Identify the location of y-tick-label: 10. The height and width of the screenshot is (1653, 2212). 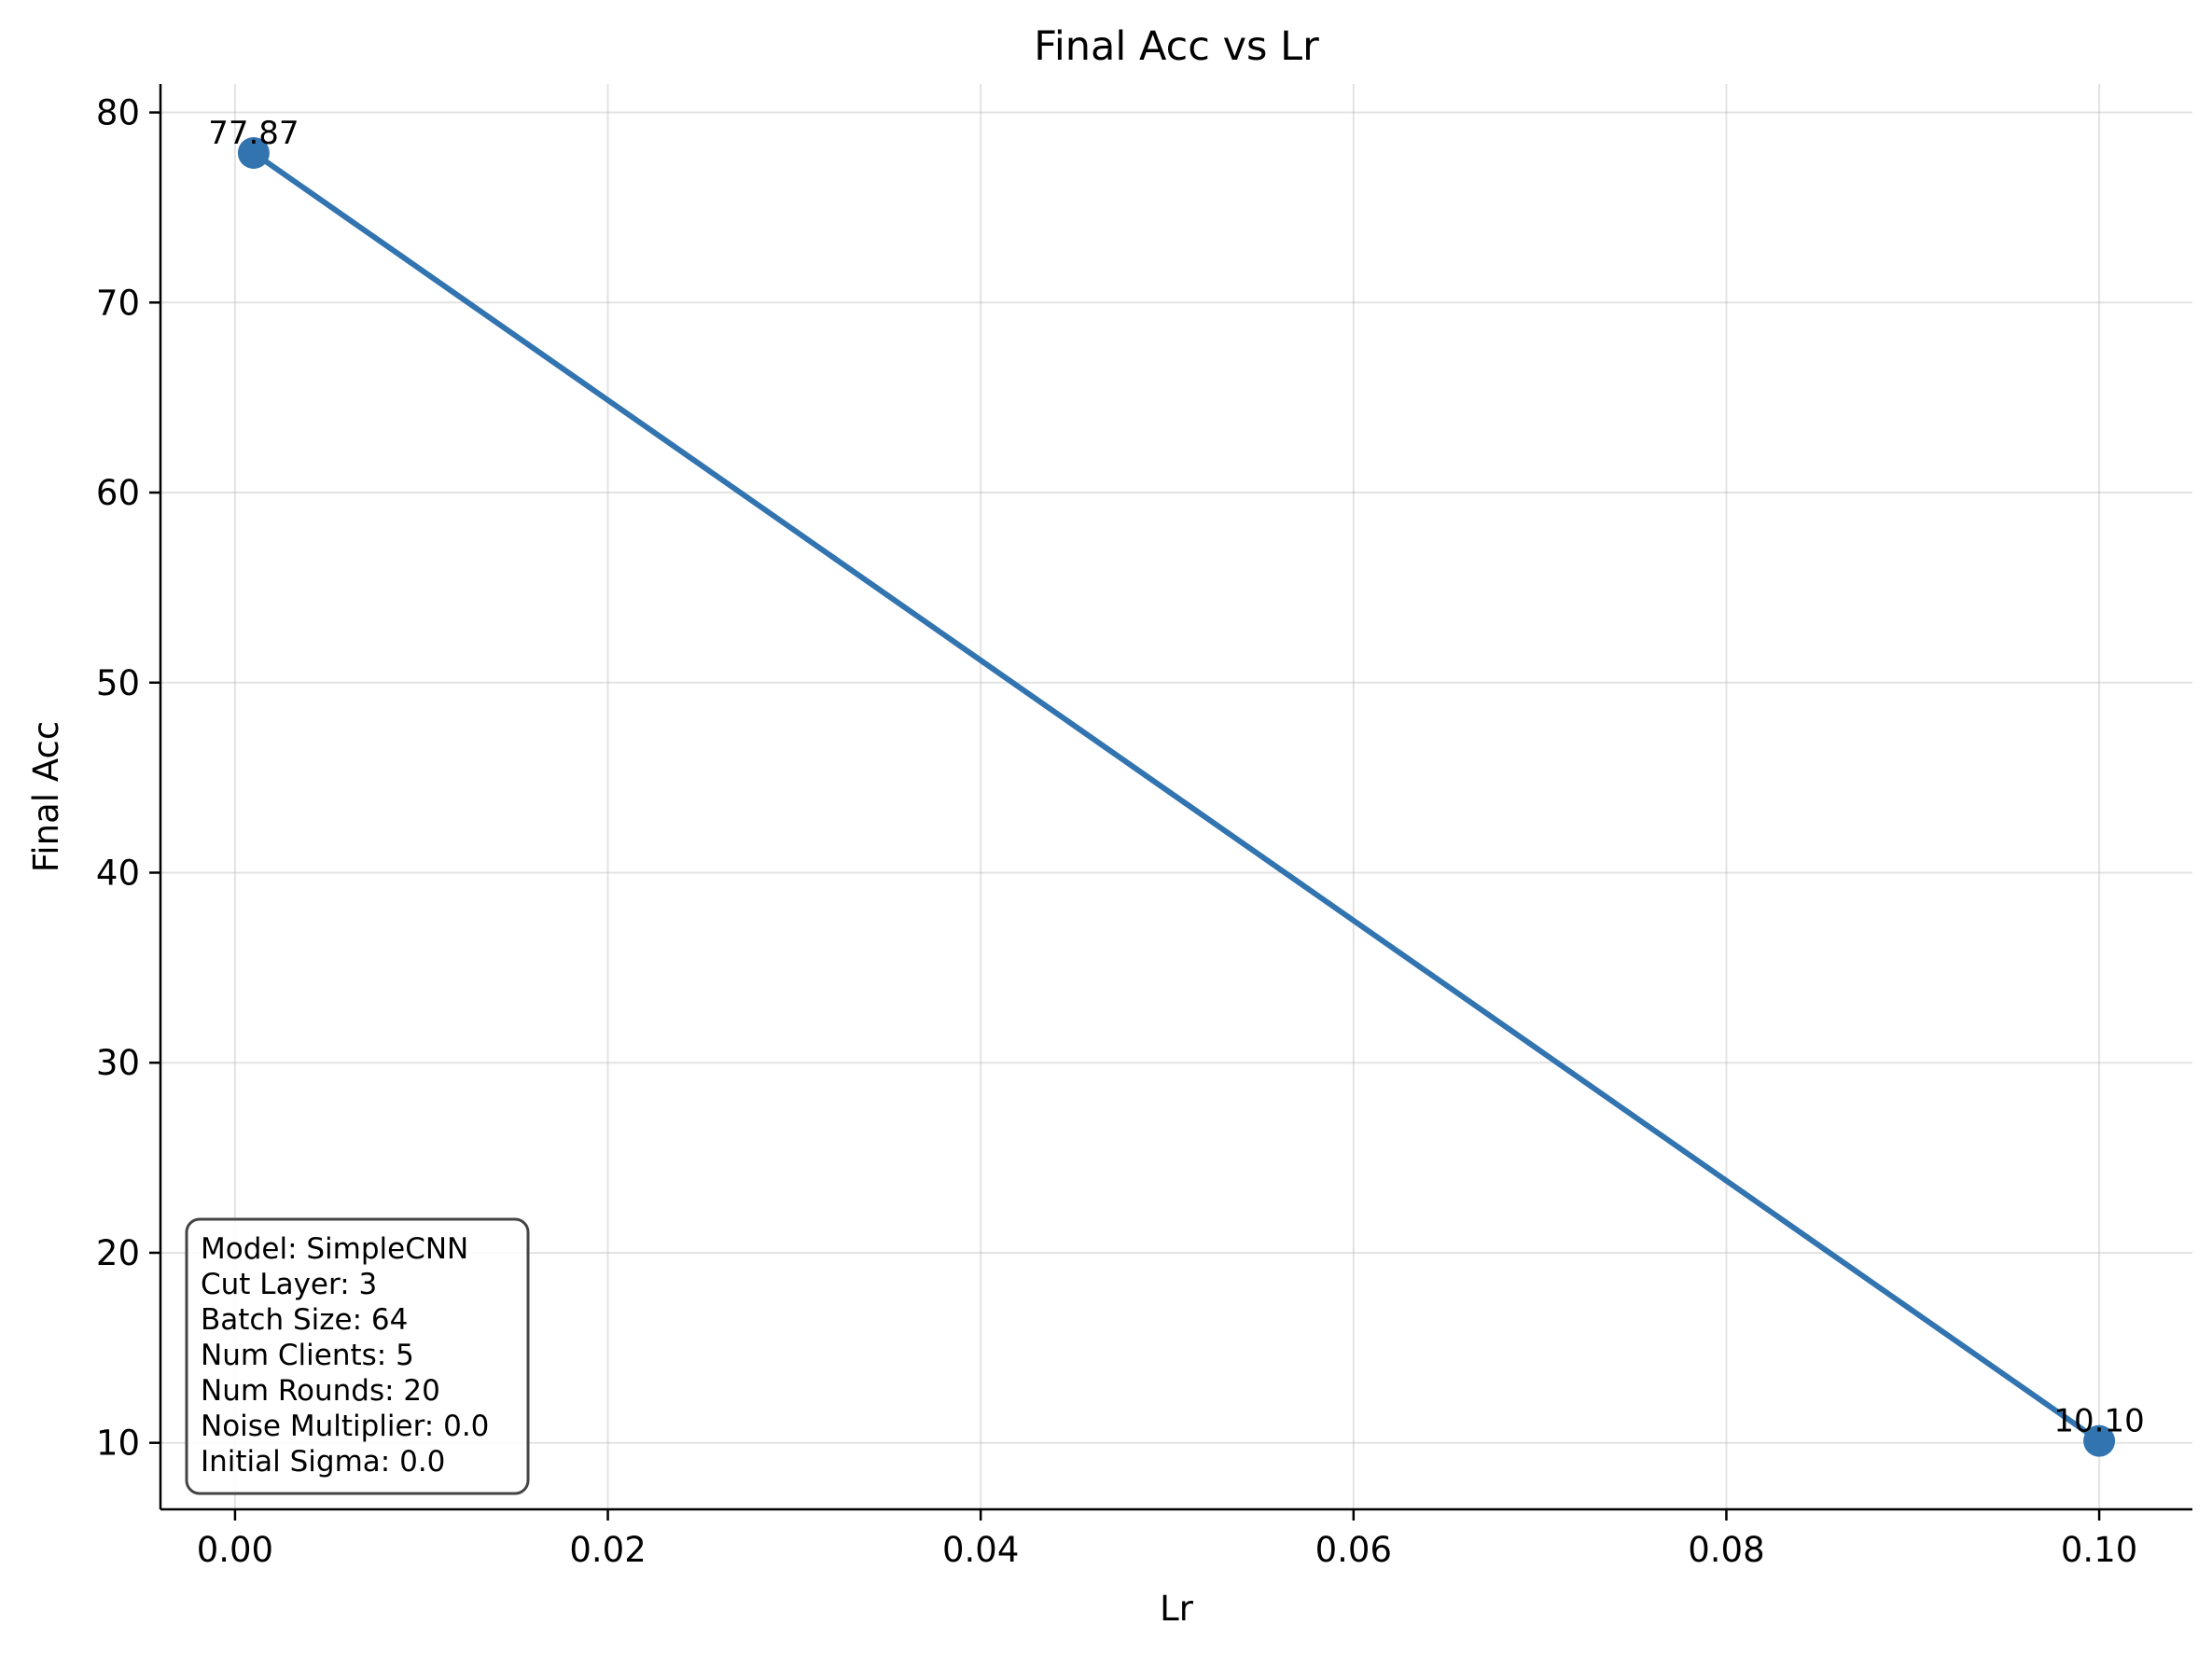
(118, 1444).